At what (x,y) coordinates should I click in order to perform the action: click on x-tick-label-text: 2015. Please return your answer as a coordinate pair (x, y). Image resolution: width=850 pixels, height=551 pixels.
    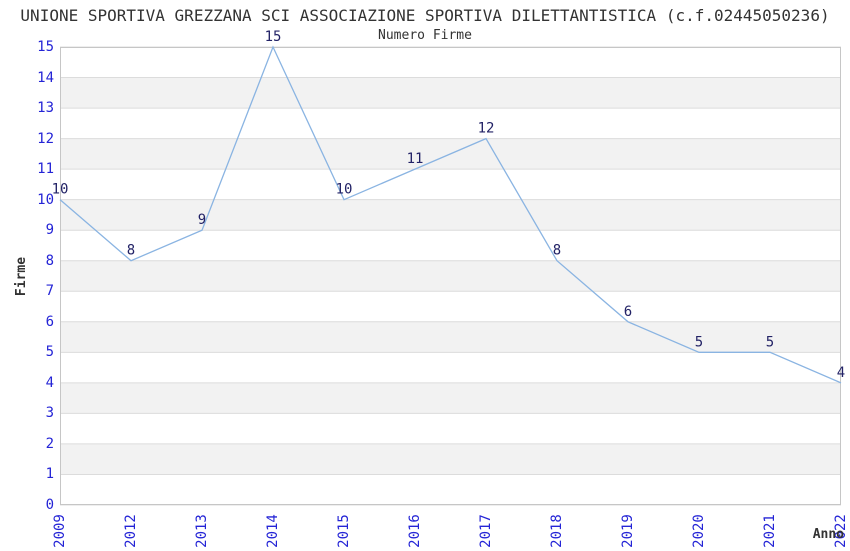
    Looking at the image, I should click on (344, 531).